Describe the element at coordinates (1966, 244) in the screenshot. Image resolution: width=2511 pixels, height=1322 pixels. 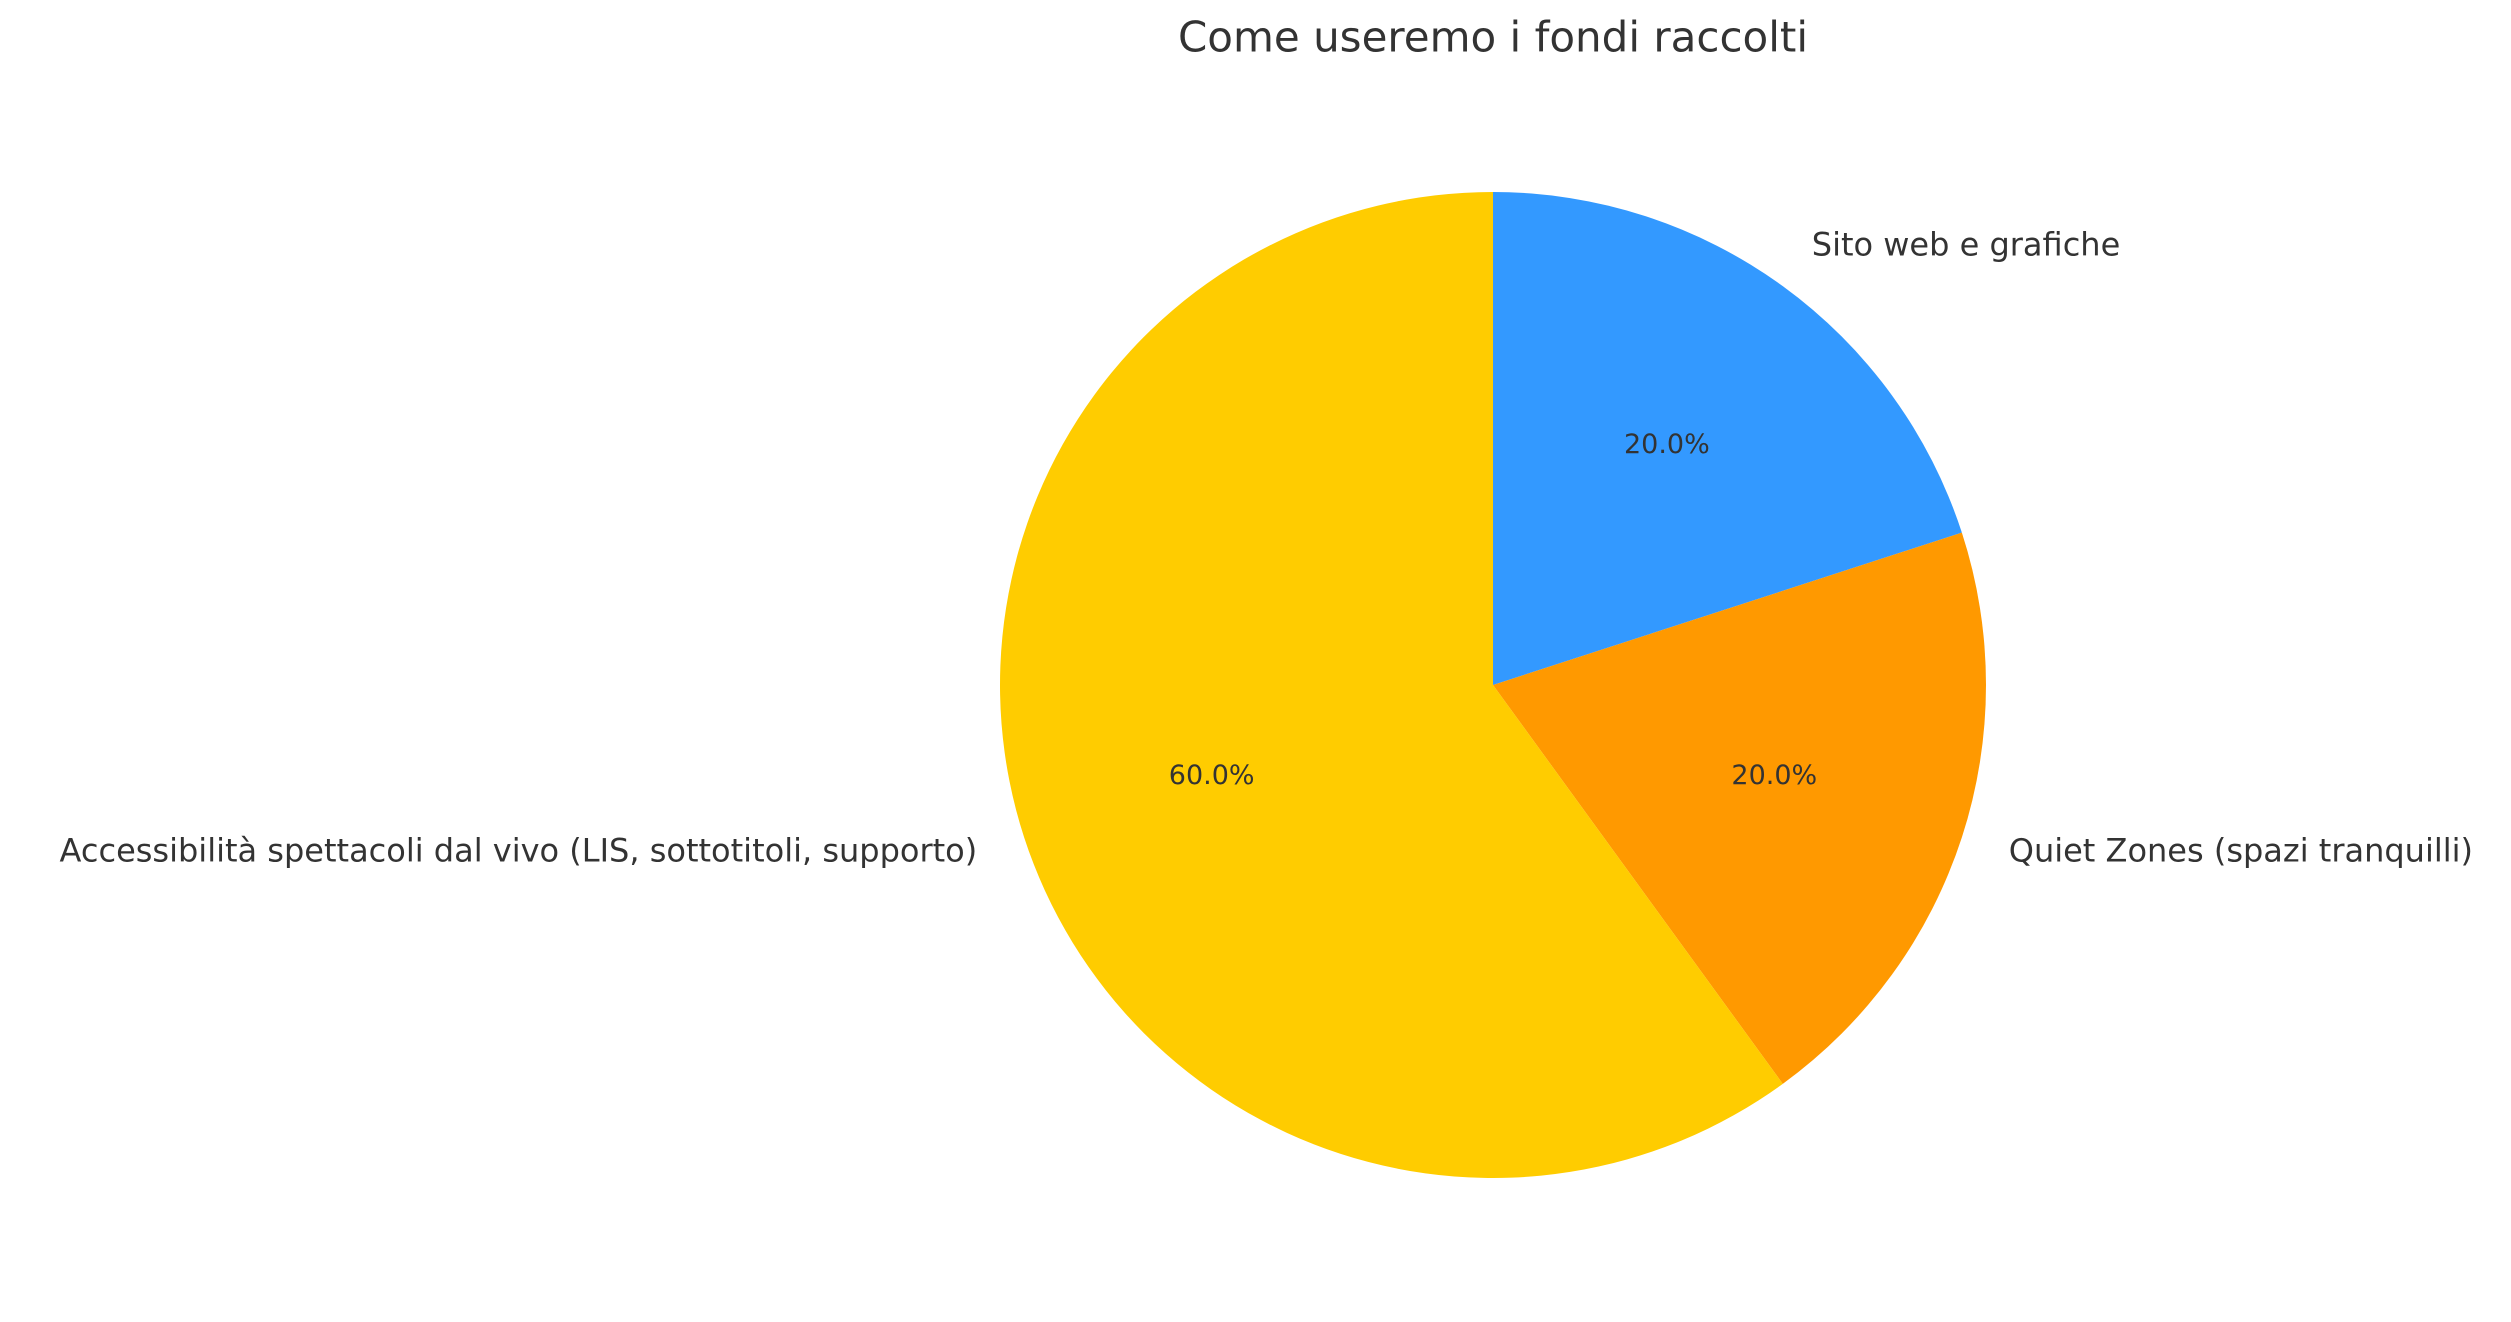
I see `slice-label: Sito web e grafiche` at that location.